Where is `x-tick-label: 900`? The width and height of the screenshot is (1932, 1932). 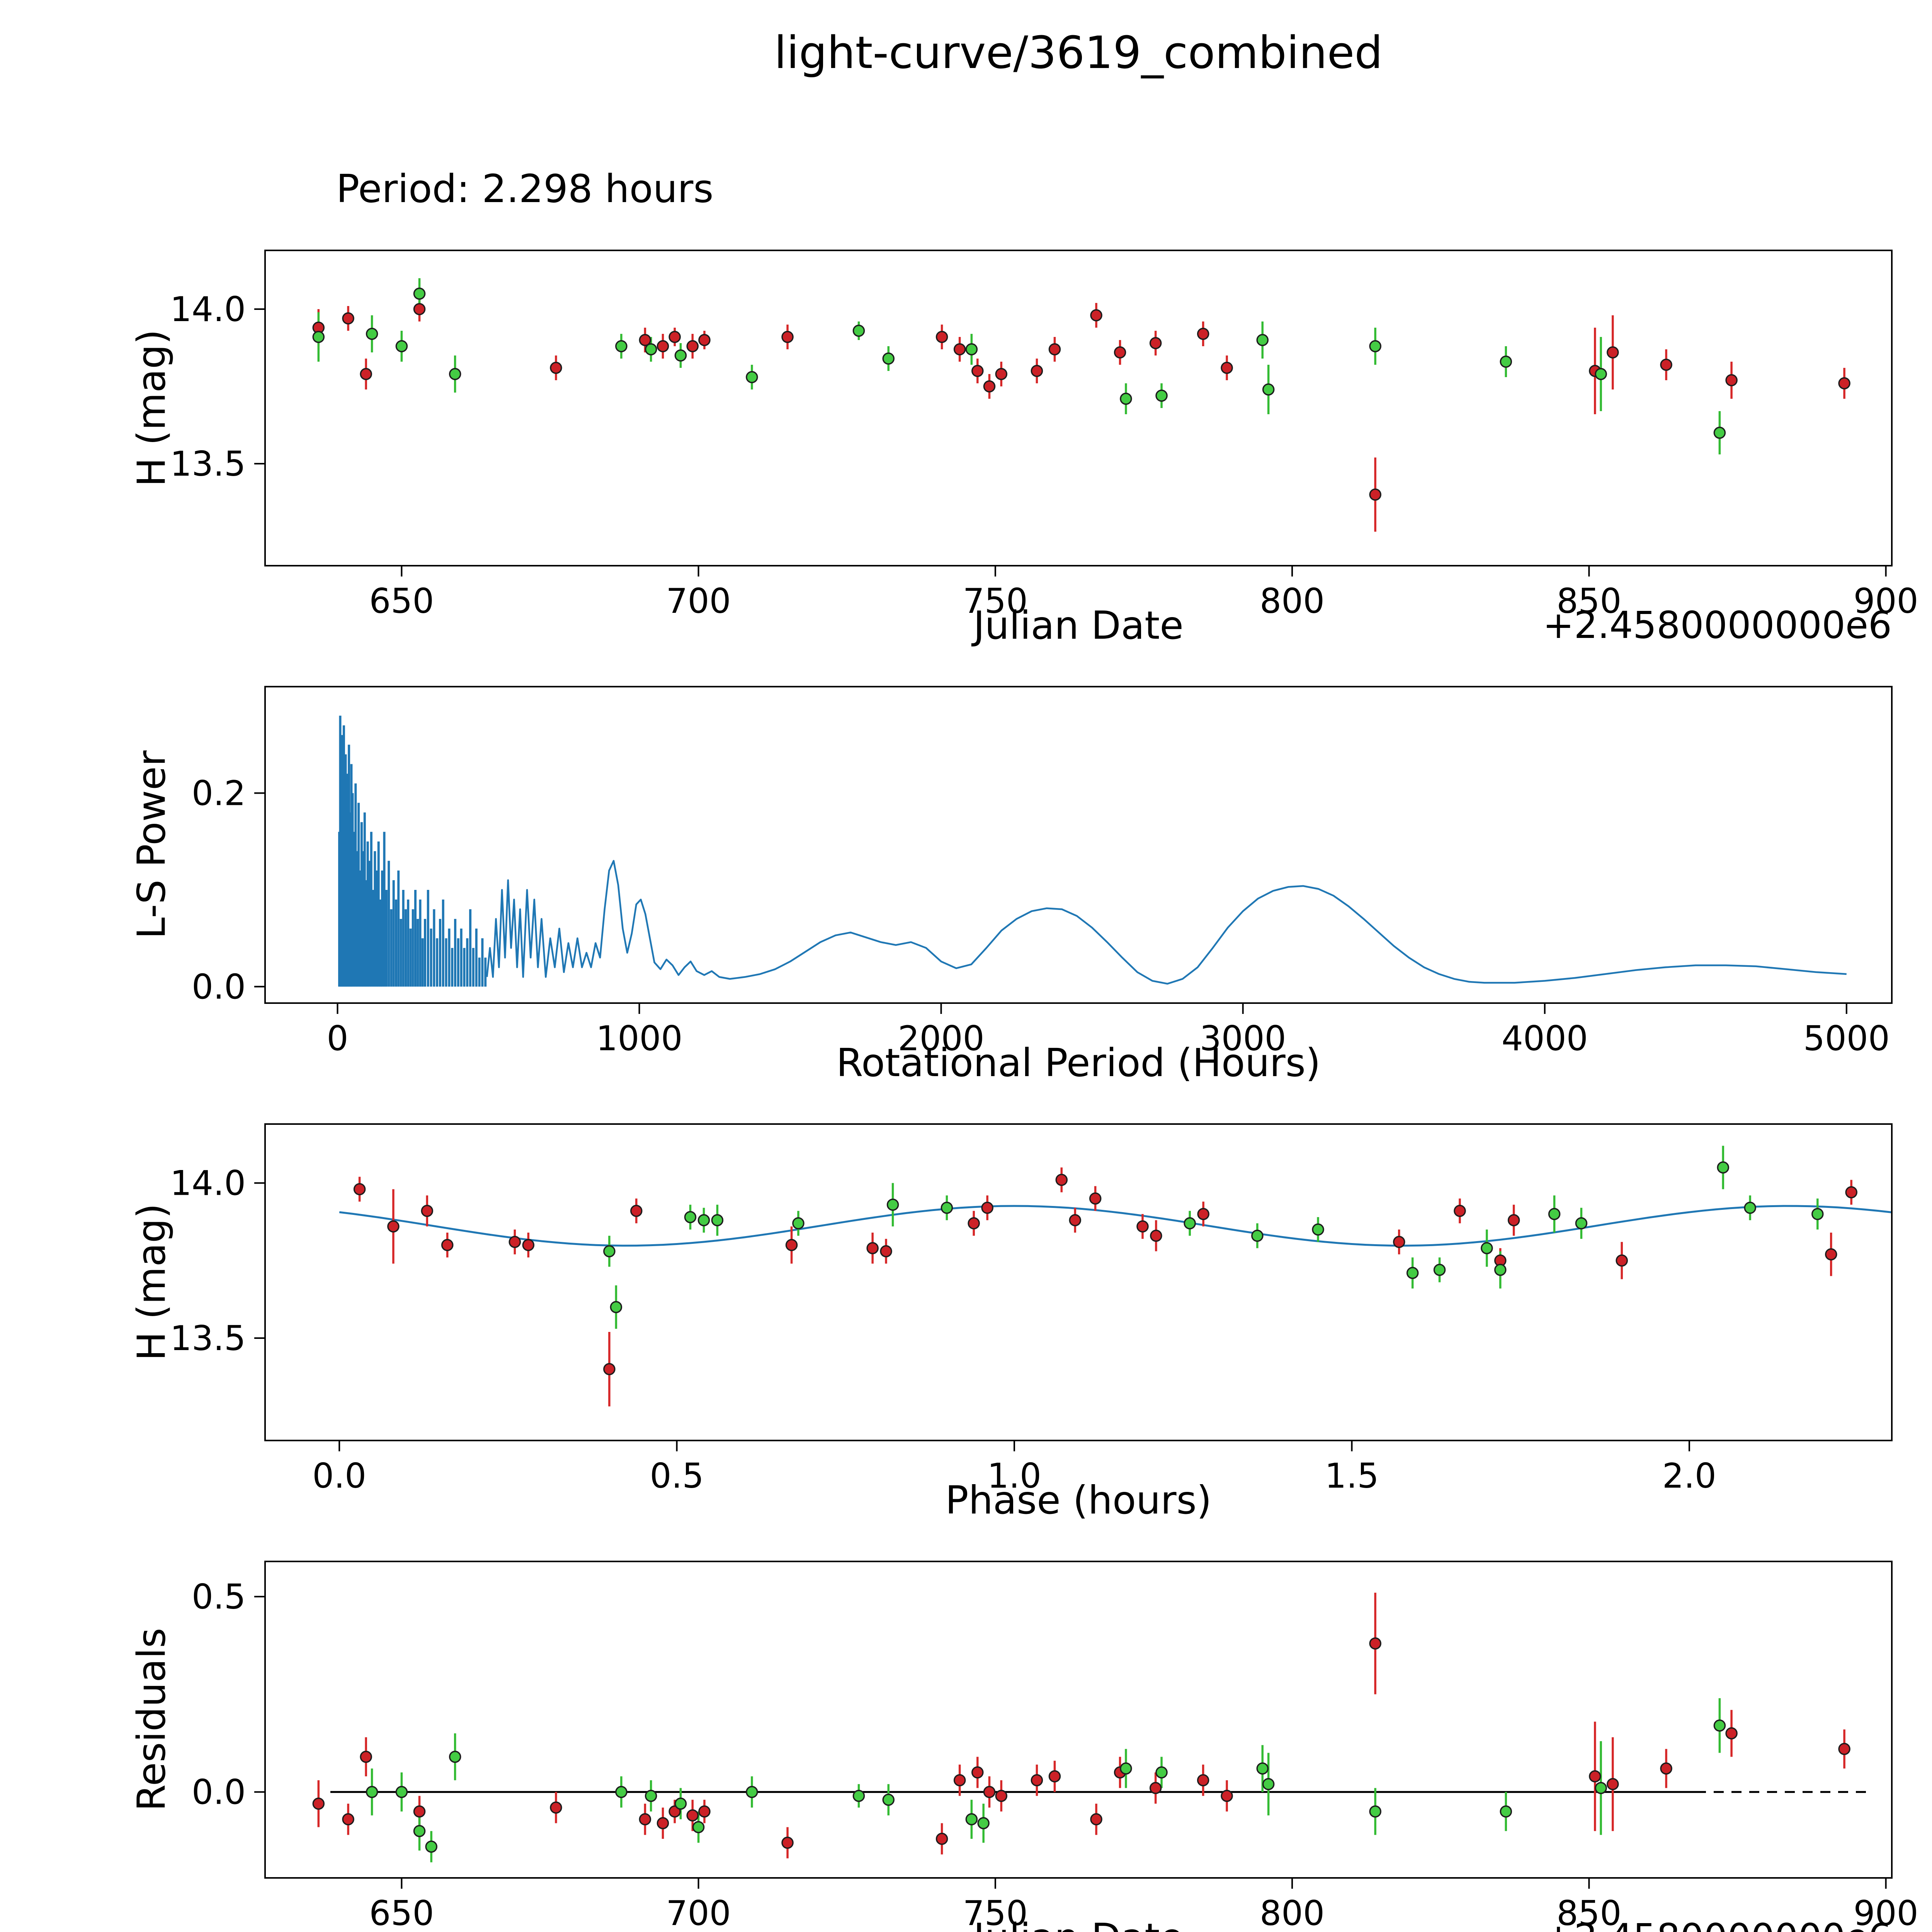 x-tick-label: 900 is located at coordinates (1886, 1913).